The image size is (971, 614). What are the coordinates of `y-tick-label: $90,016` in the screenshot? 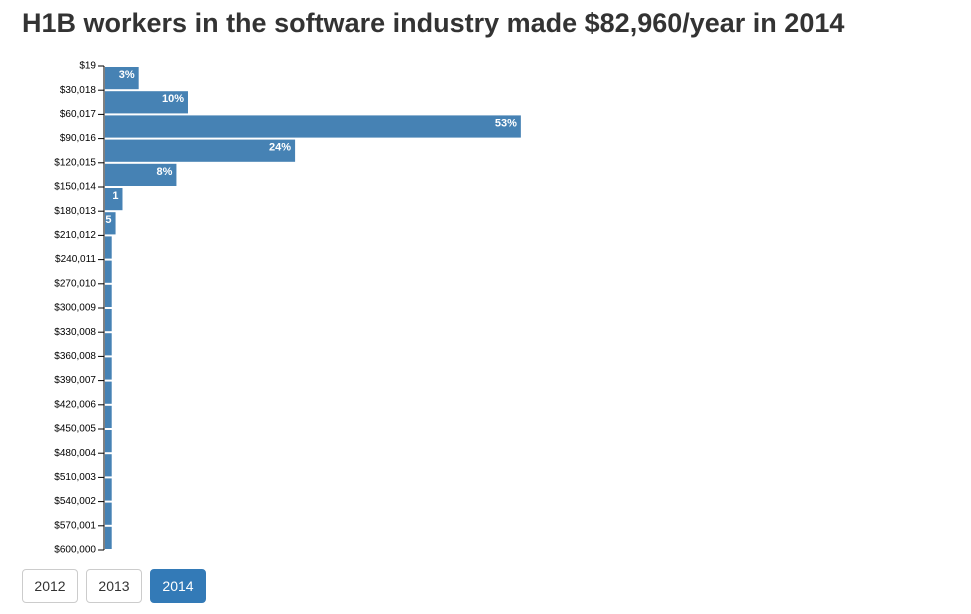 It's located at (78, 138).